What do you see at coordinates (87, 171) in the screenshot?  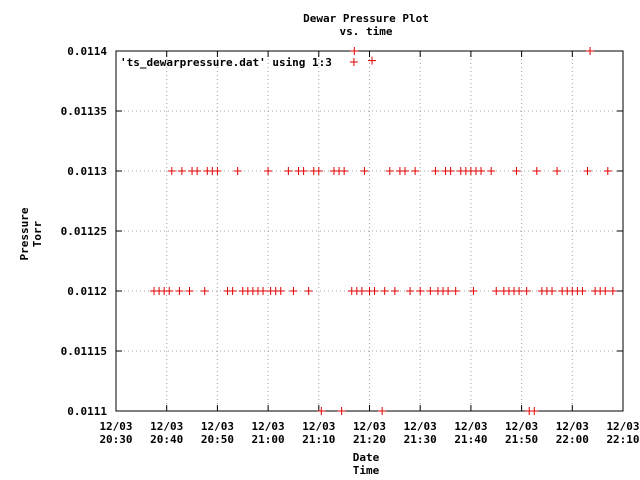 I see `y-tick-label: 0.0113` at bounding box center [87, 171].